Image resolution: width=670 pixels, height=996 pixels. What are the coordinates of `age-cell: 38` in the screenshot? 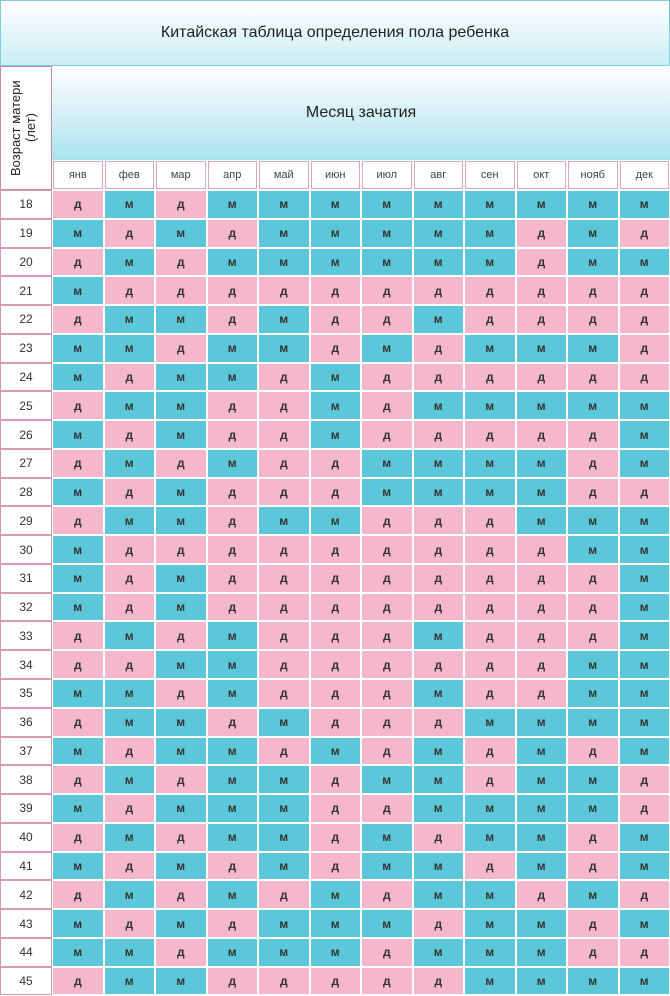 It's located at (26, 780).